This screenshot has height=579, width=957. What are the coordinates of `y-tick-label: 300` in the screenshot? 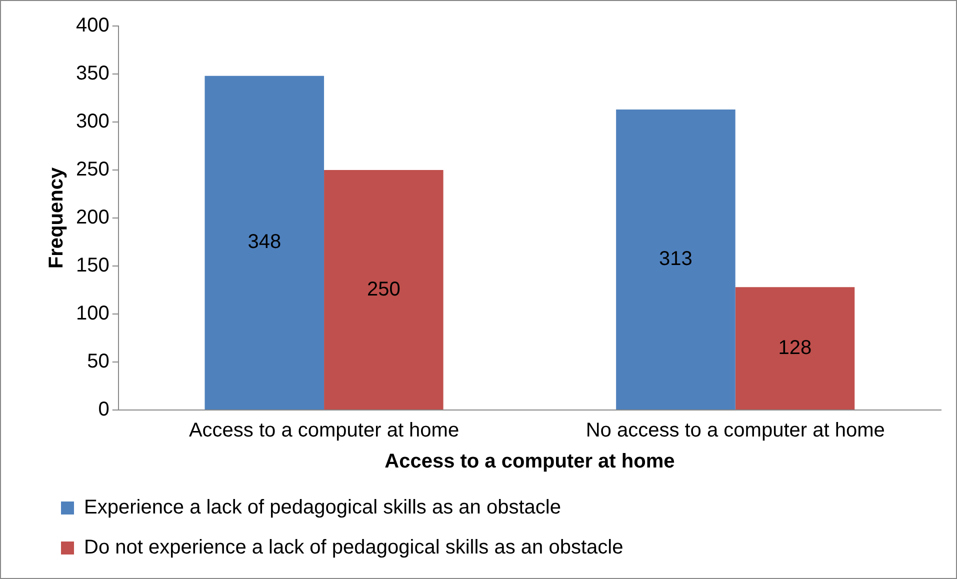 It's located at (93, 121).